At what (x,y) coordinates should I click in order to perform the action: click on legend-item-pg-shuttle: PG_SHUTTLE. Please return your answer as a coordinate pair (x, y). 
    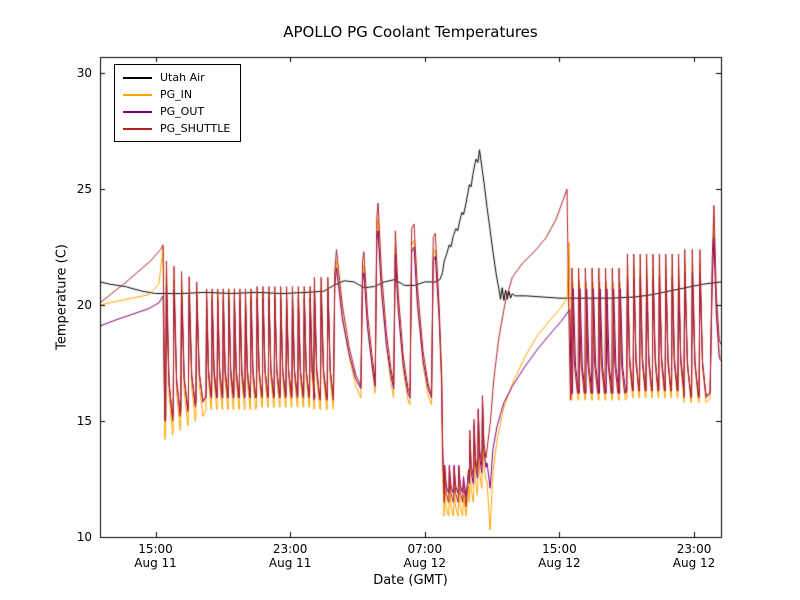
    Looking at the image, I should click on (176, 128).